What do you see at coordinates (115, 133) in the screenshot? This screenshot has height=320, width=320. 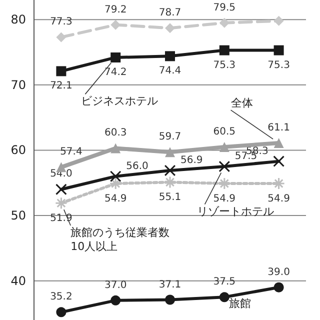 I see `data-label: 60.3` at bounding box center [115, 133].